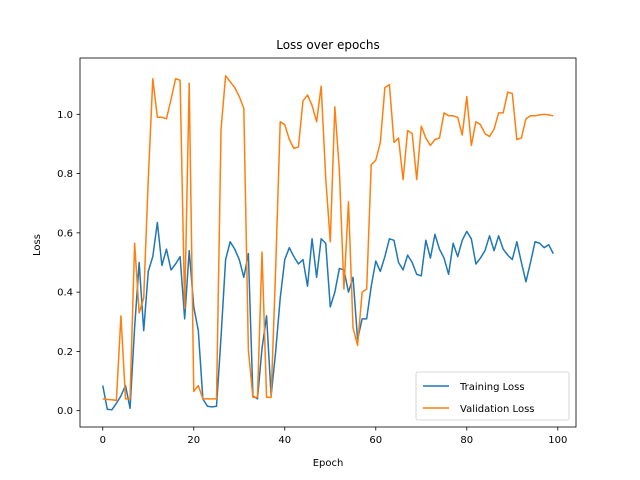 The height and width of the screenshot is (480, 640). What do you see at coordinates (557, 440) in the screenshot?
I see `x-tick-label: 100` at bounding box center [557, 440].